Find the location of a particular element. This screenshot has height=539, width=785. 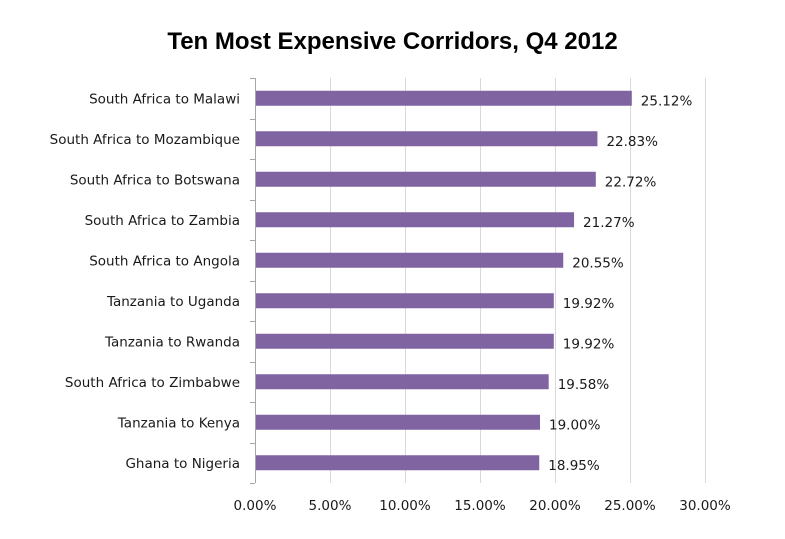

data-label: 22.83% is located at coordinates (632, 142).